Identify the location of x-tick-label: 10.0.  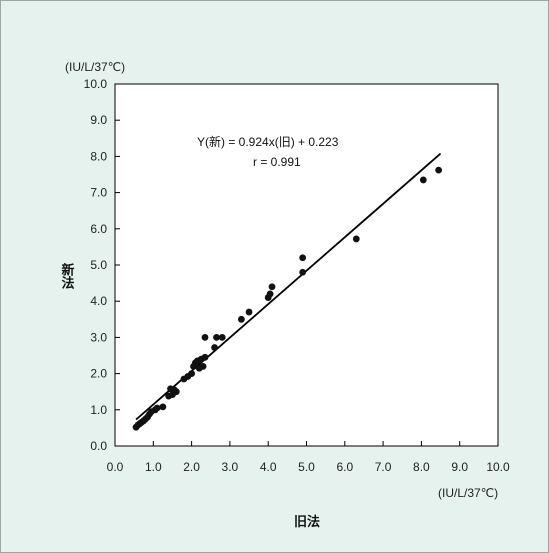
(498, 467).